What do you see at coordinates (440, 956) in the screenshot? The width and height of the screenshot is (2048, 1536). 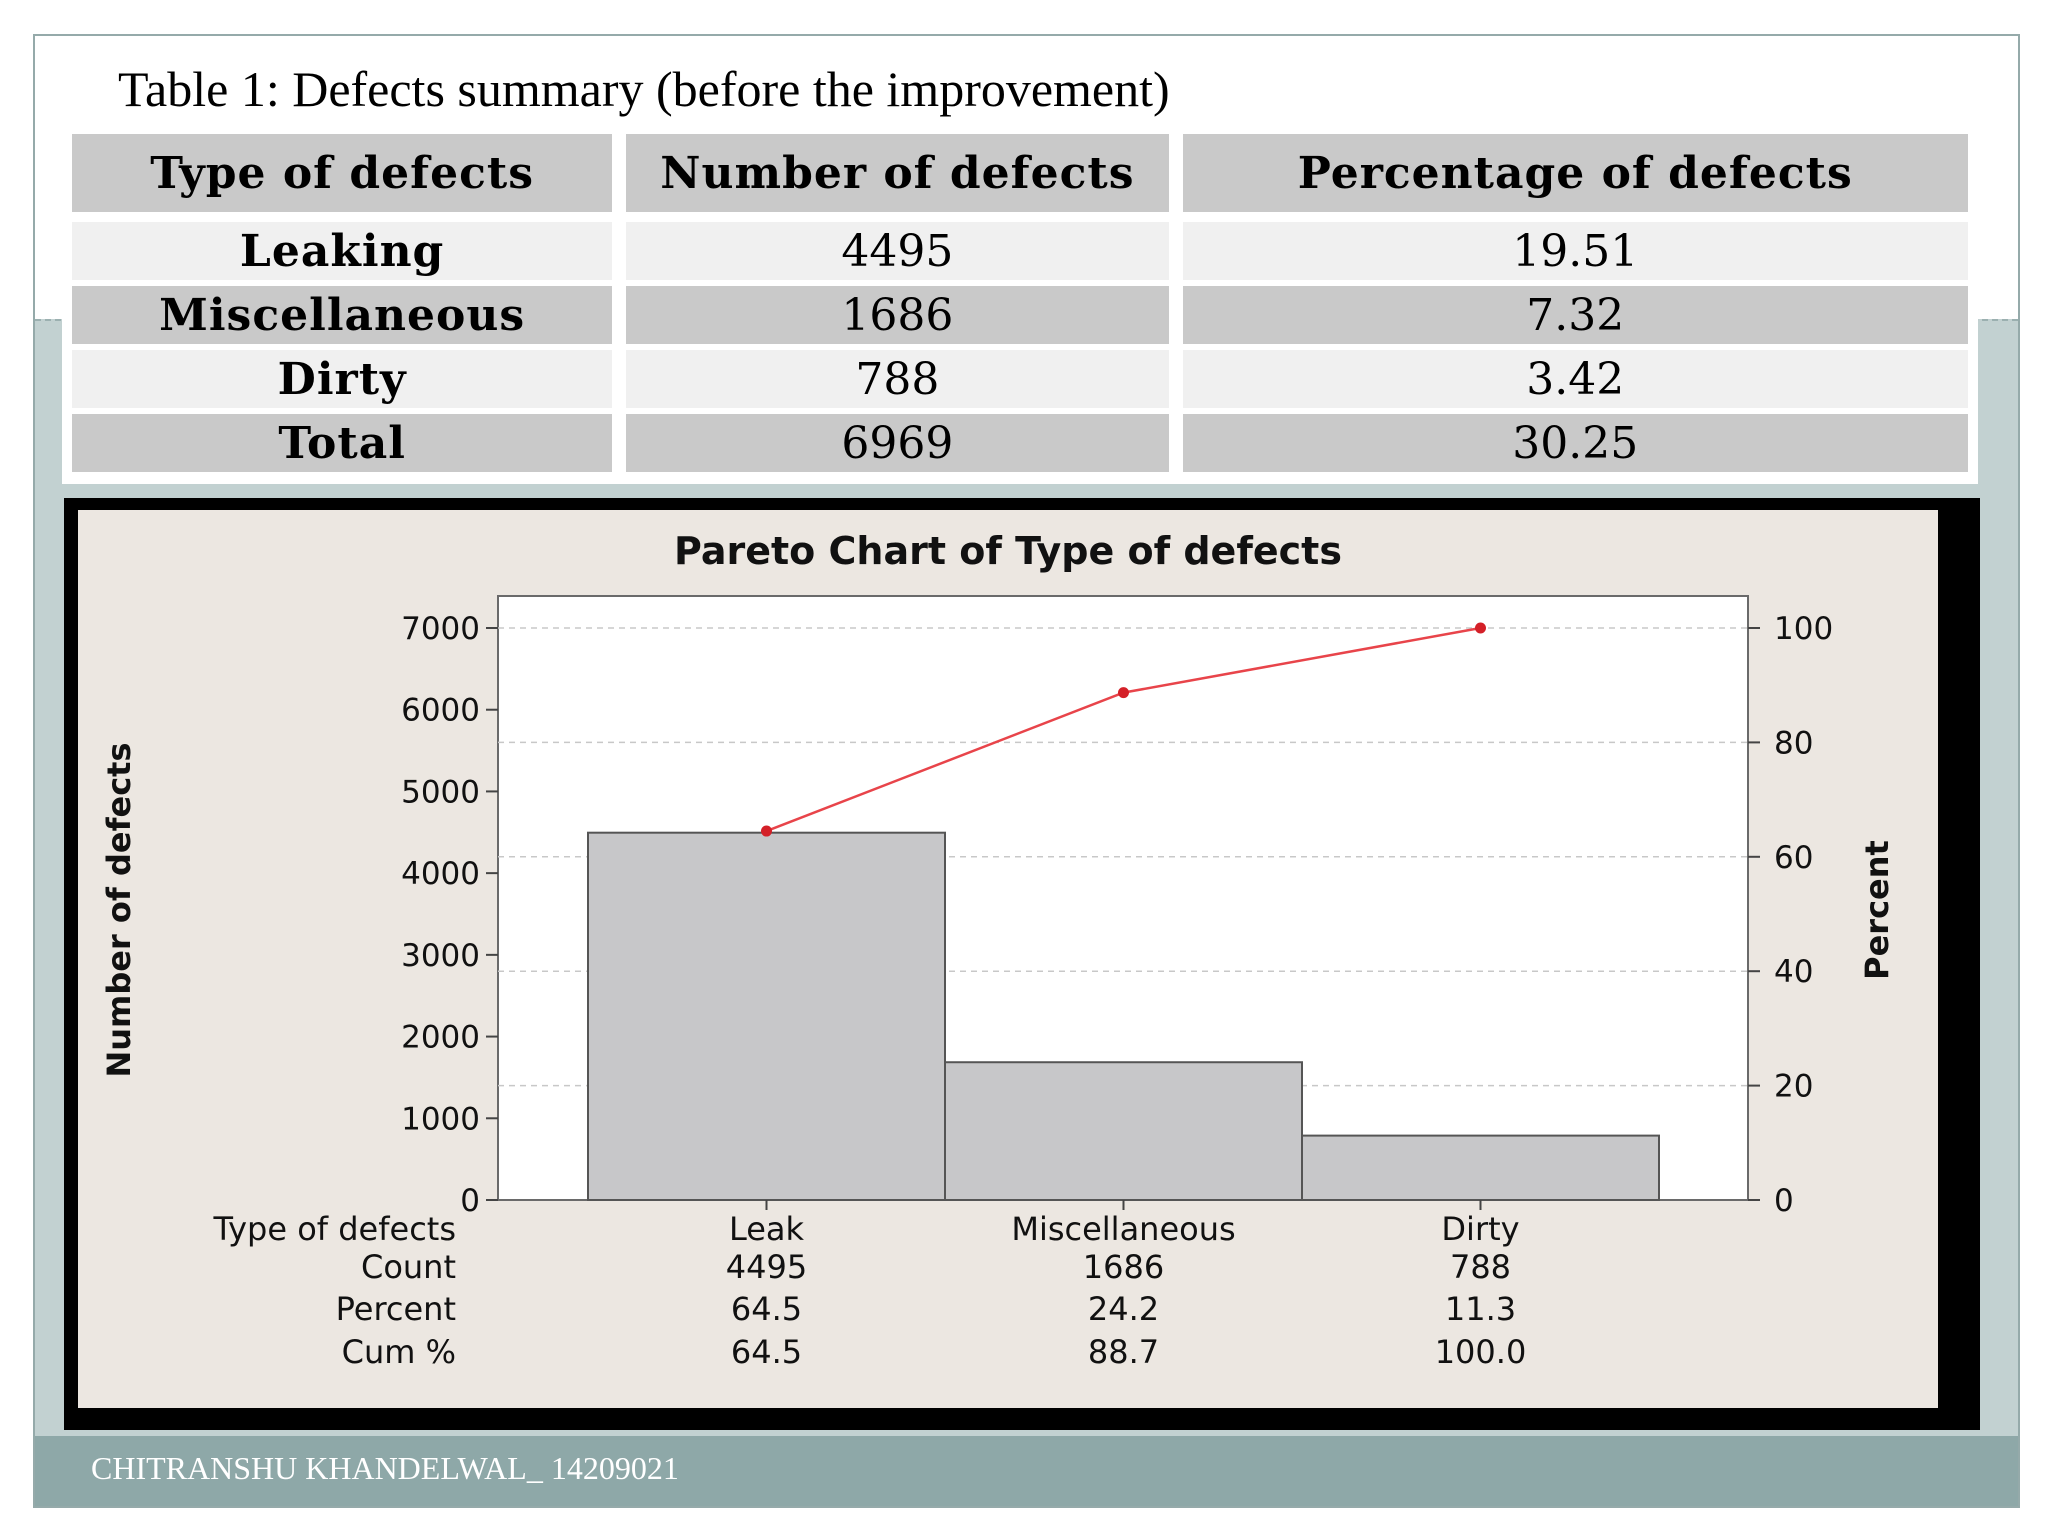 I see `y-tick-label: 3000` at bounding box center [440, 956].